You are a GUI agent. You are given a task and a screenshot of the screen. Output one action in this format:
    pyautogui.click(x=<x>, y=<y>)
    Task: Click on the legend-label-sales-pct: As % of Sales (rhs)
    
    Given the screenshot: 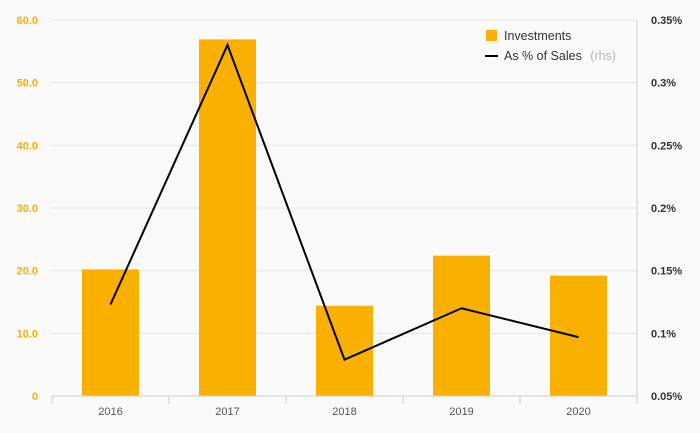 What is the action you would take?
    pyautogui.click(x=560, y=55)
    